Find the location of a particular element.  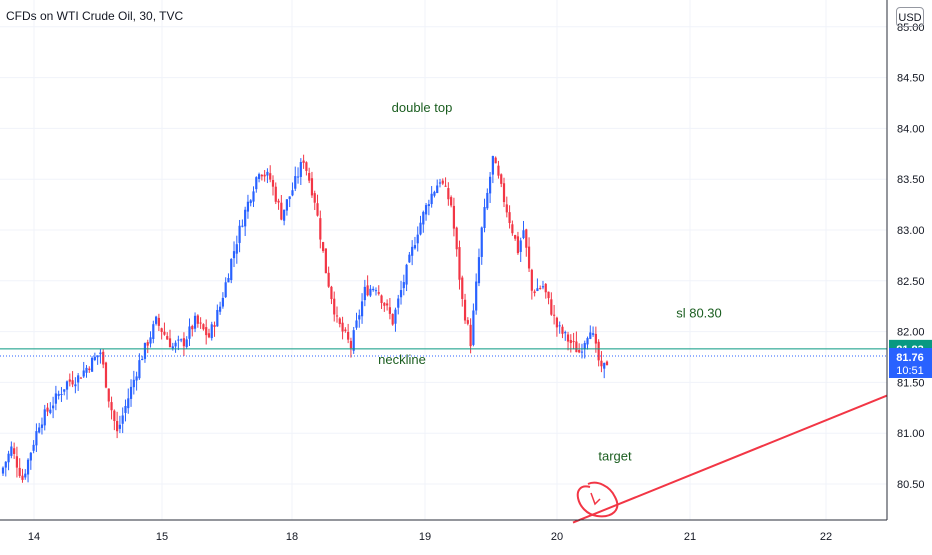

price-tick-label: 82.50 is located at coordinates (911, 282).